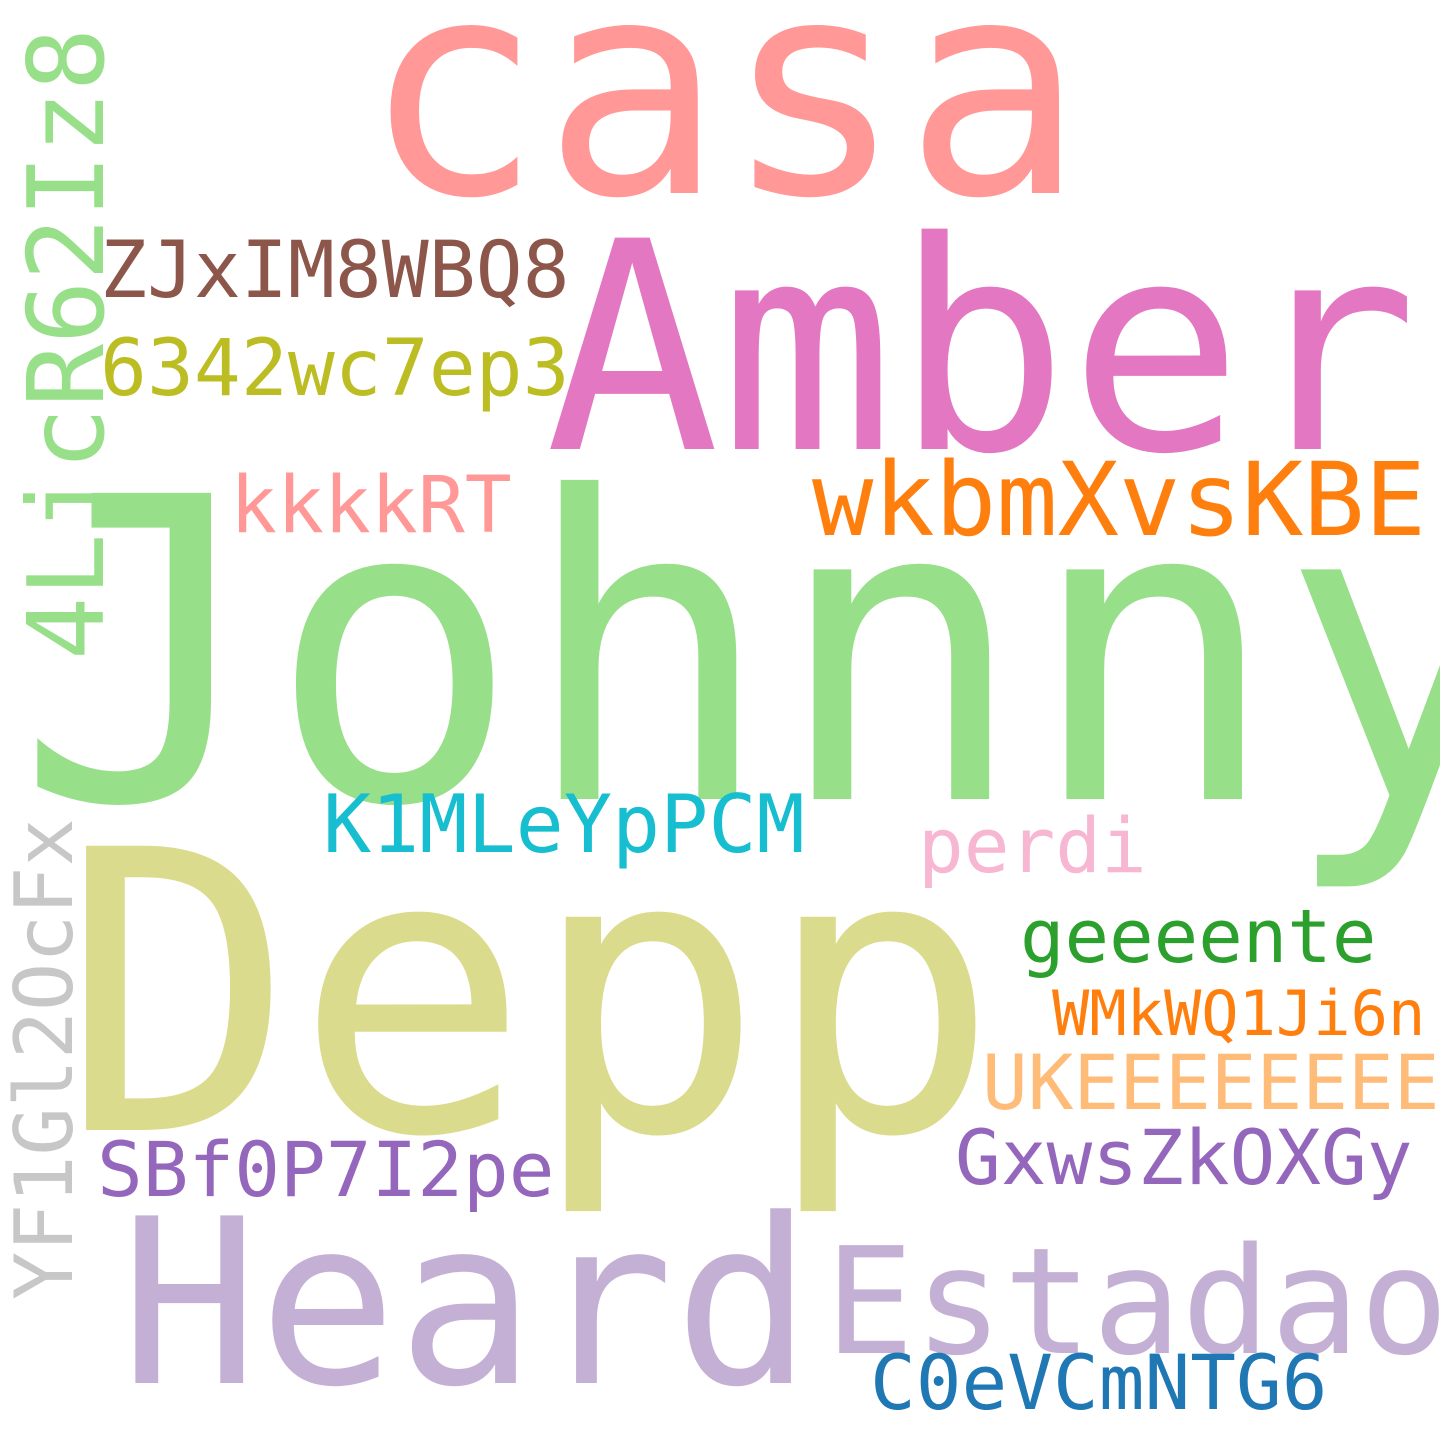  I want to click on word-yf1gl2ocfx-vertical: YF1Gl2OcFx, so click(45, 1059).